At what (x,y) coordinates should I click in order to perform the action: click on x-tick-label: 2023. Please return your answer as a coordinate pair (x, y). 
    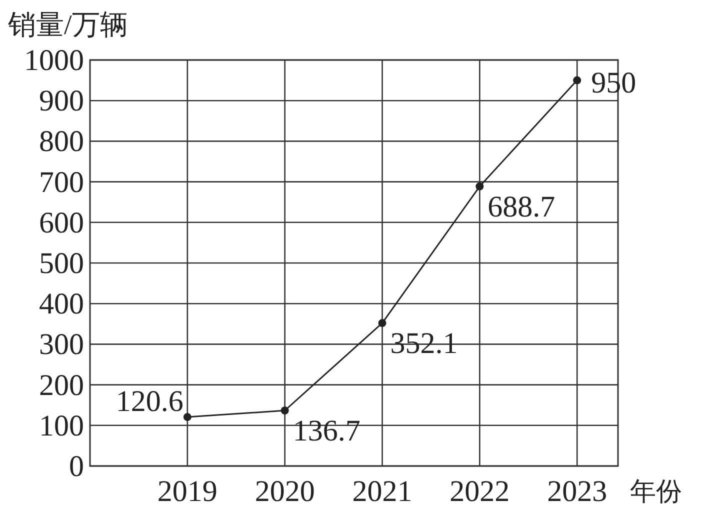
    Looking at the image, I should click on (577, 491).